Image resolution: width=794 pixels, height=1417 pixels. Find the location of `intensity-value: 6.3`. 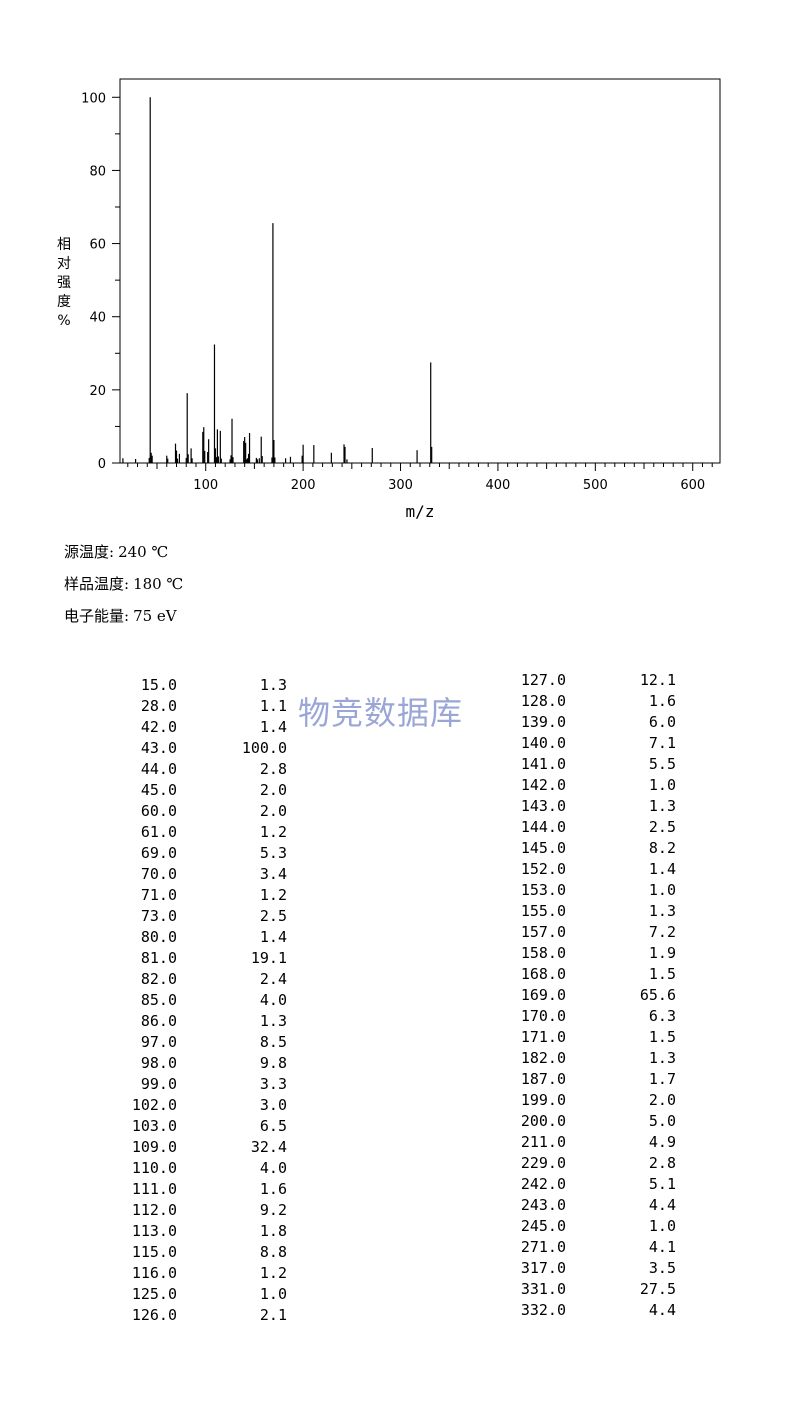

intensity-value: 6.3 is located at coordinates (662, 1016).